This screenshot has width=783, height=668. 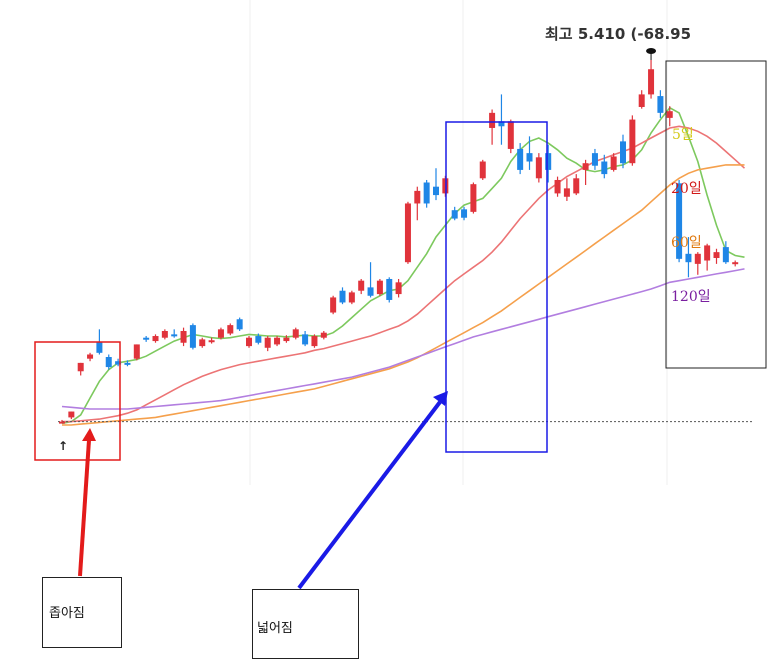 What do you see at coordinates (651, 51) in the screenshot?
I see `high-marker-dot` at bounding box center [651, 51].